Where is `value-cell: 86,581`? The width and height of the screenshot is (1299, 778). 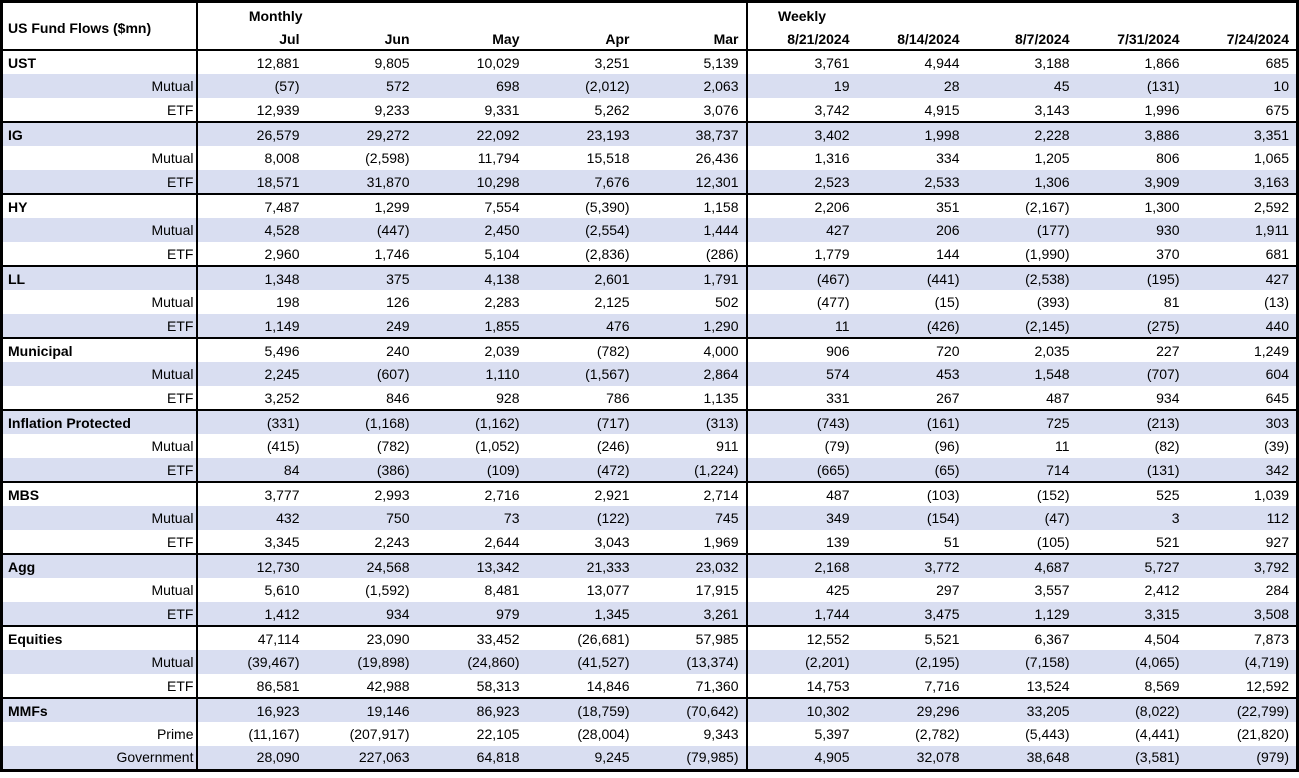
value-cell: 86,581 is located at coordinates (278, 685).